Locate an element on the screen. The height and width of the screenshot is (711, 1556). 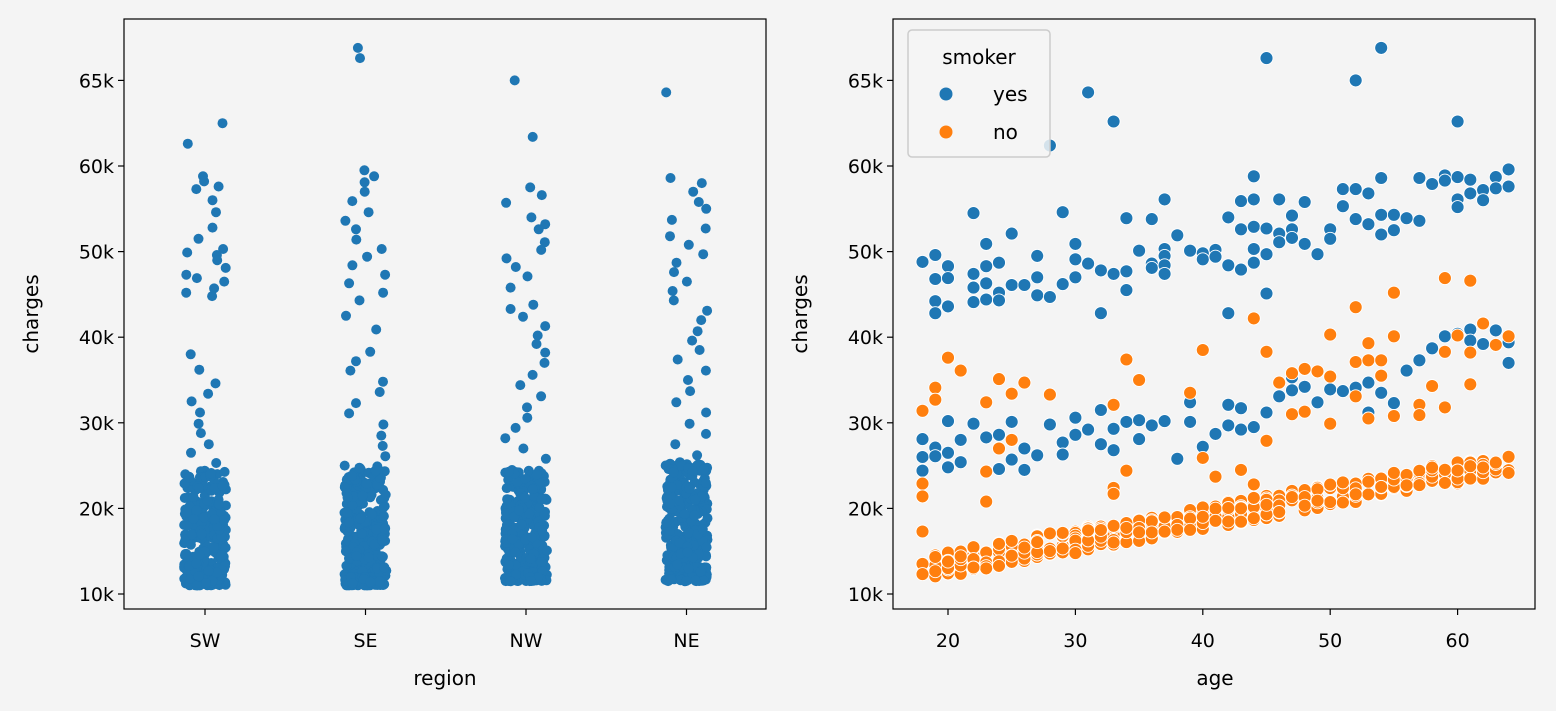
right-x-axis: 20 30 40 50 60 is located at coordinates (1203, 630).